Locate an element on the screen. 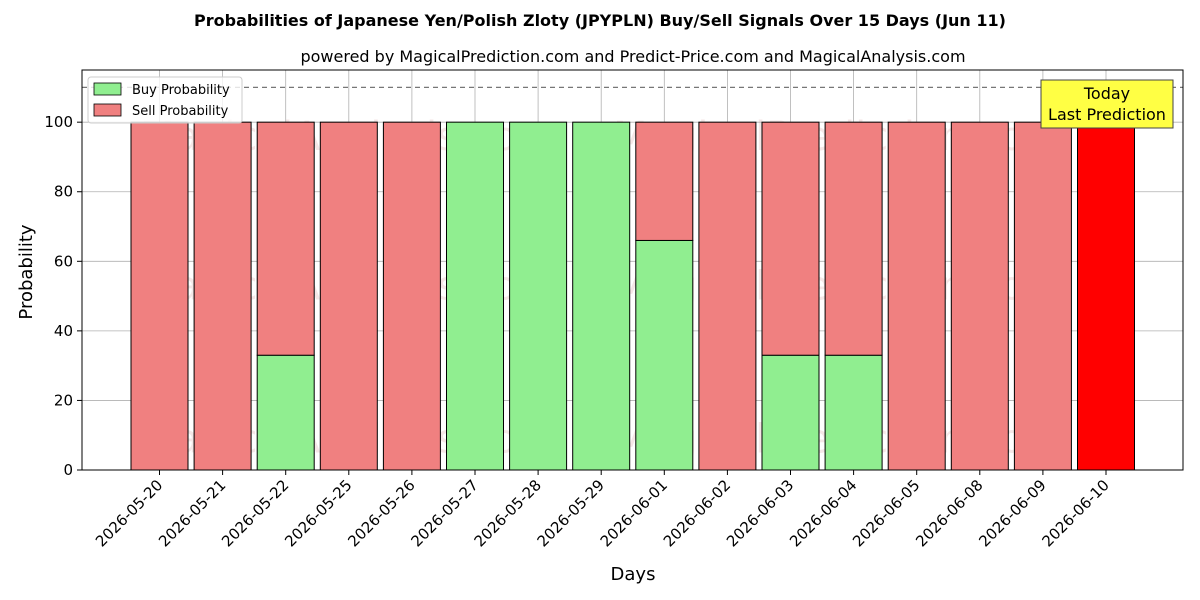 The image size is (1200, 600). annotation-line2: Last Prediction is located at coordinates (1107, 114).